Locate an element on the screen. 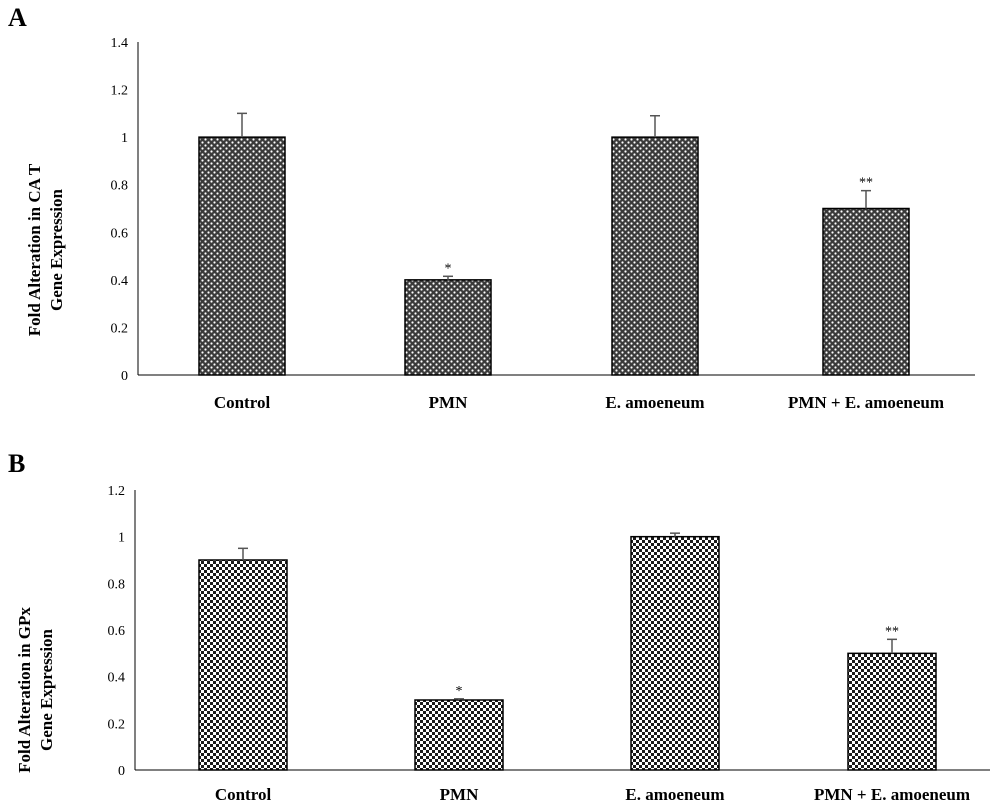 The width and height of the screenshot is (1000, 809). panel-label-b: B is located at coordinates (16, 463).